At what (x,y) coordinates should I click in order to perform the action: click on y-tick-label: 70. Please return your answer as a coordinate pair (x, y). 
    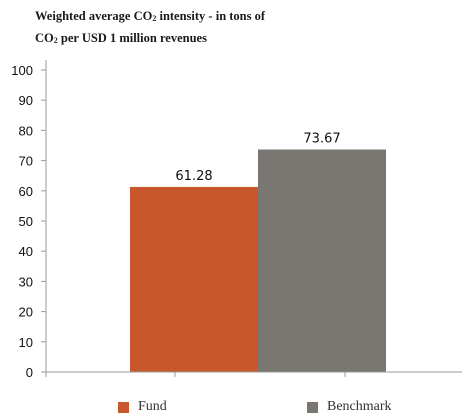
    Looking at the image, I should click on (26, 161).